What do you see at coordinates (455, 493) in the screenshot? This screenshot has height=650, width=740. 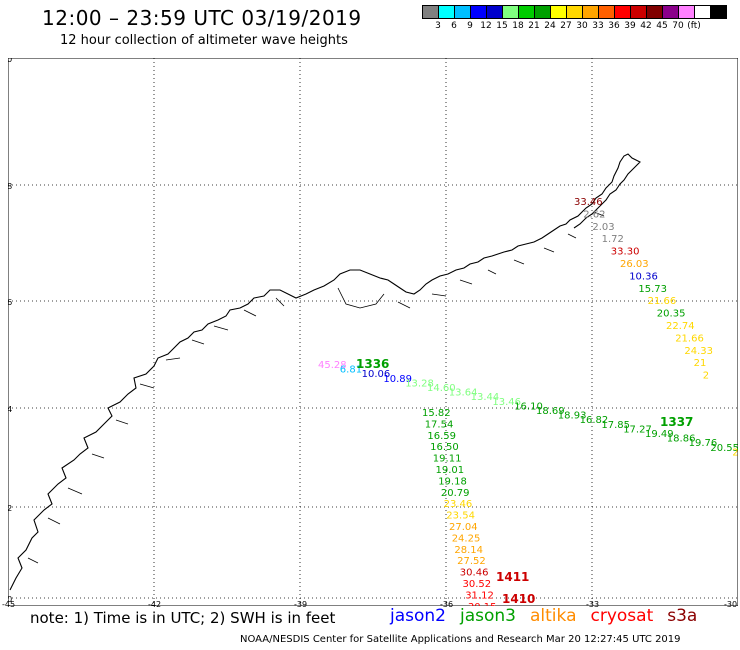 I see `wave-height-label: 20.79` at bounding box center [455, 493].